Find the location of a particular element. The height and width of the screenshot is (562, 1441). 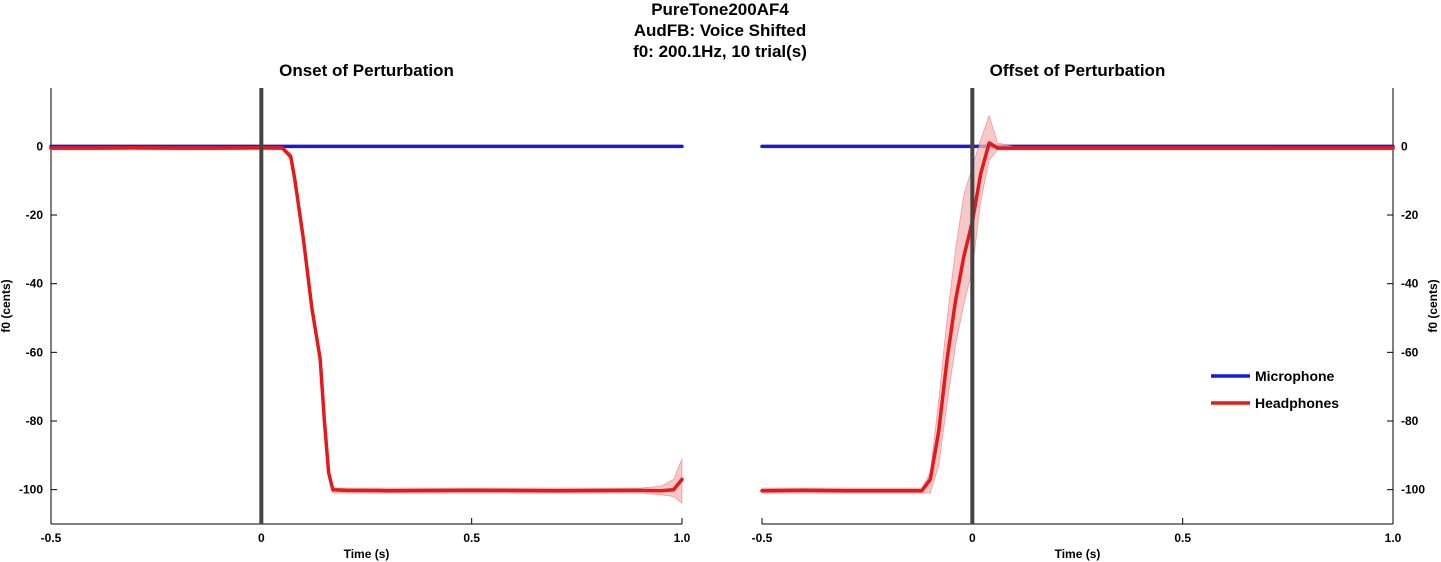

figure-title-line-1: PureTone200AF4 is located at coordinates (720, 9).